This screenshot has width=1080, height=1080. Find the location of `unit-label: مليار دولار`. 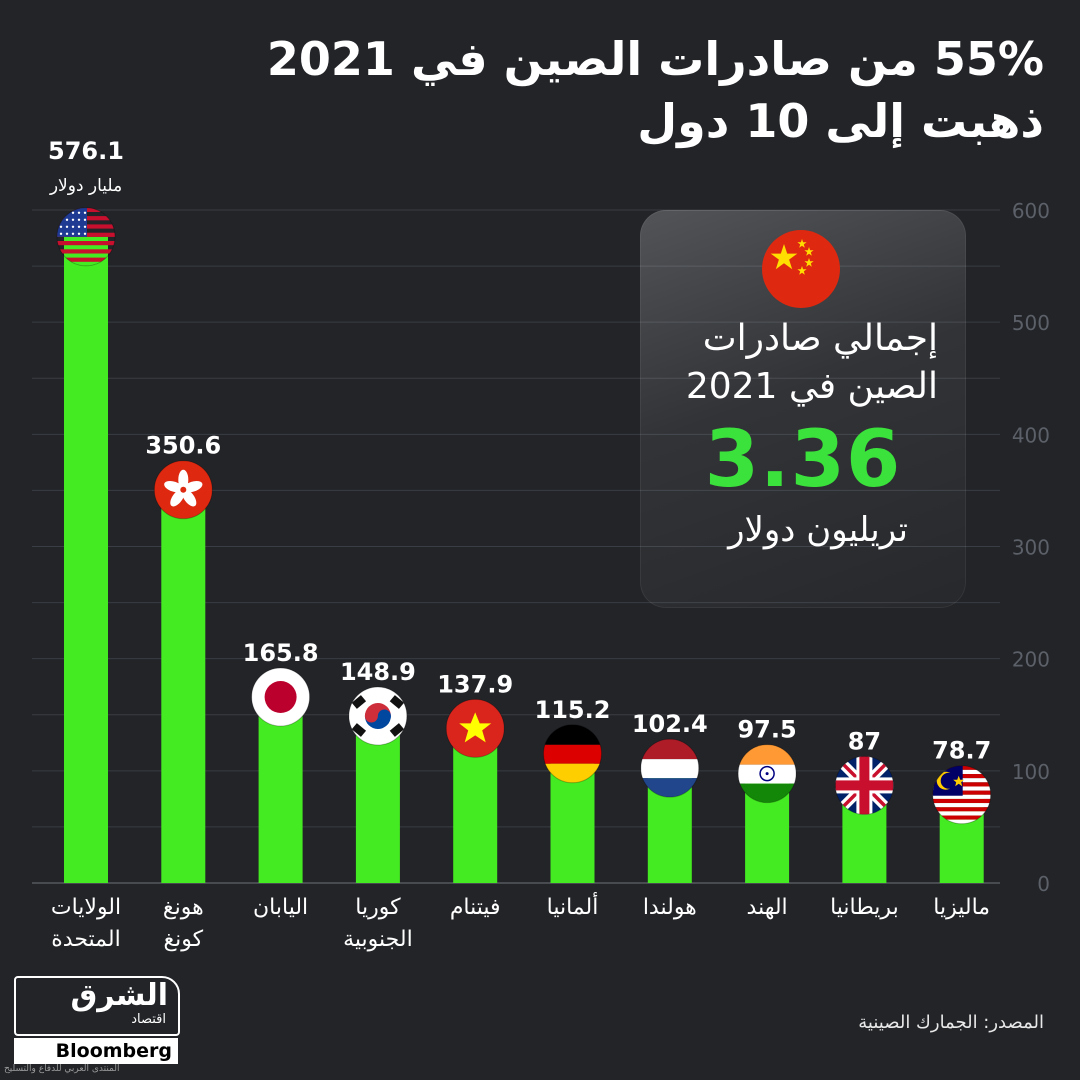

unit-label: مليار دولار is located at coordinates (85, 186).